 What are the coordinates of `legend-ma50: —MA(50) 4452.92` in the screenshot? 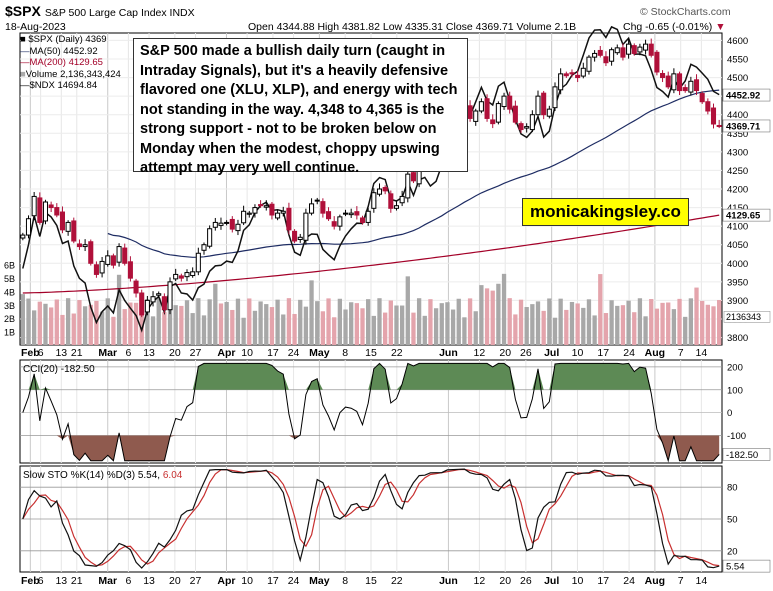 It's located at (59, 51).